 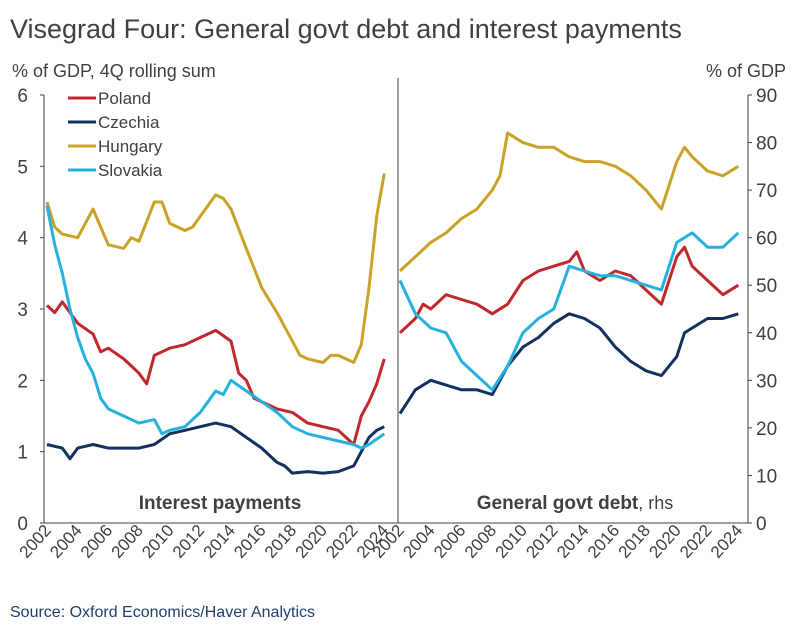 I want to click on left-x-tick-label: 2018, so click(x=280, y=541).